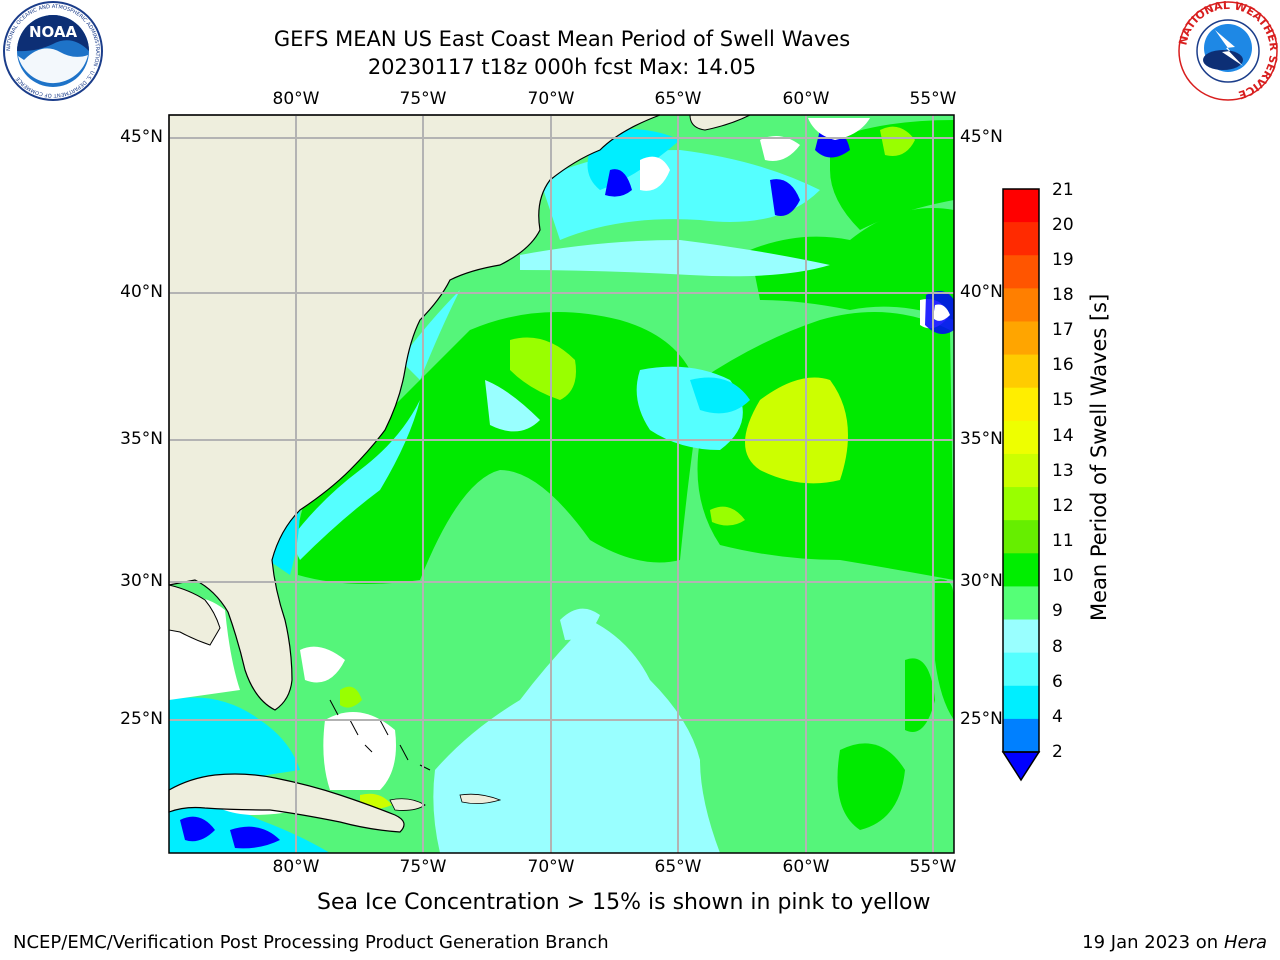 The width and height of the screenshot is (1280, 960). I want to click on colorbar, so click(1021, 485).